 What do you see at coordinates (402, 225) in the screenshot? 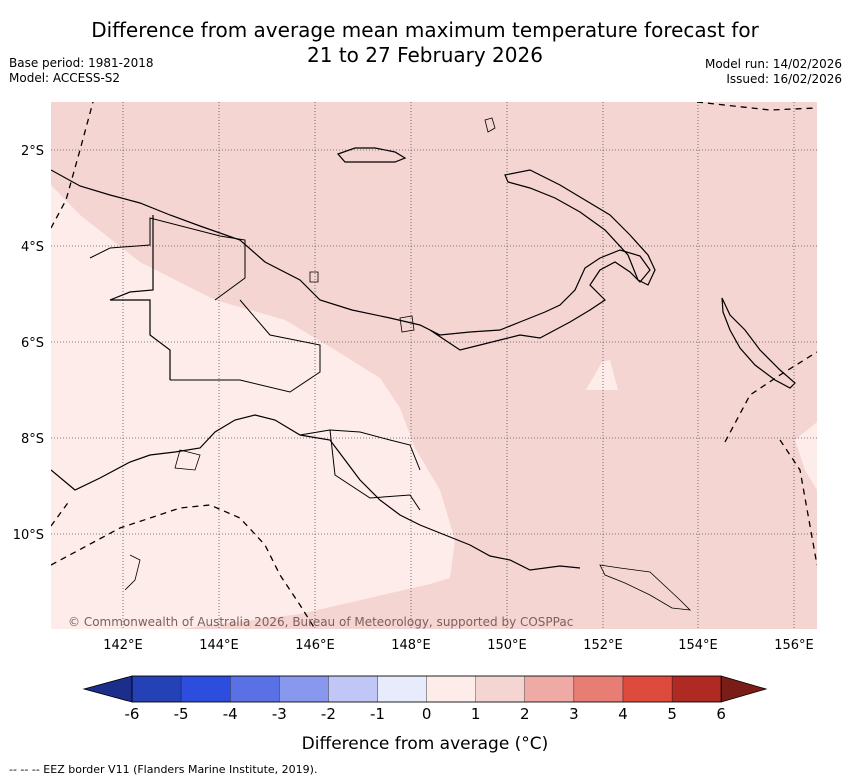
I see `sea-patch-islands` at bounding box center [402, 225].